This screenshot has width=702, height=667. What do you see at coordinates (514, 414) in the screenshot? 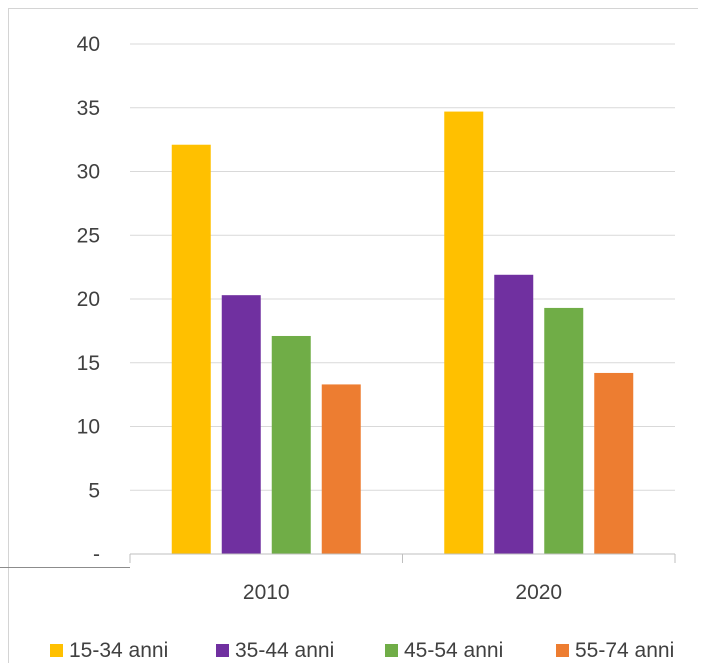
I see `bar-35-44-anni-2020` at bounding box center [514, 414].